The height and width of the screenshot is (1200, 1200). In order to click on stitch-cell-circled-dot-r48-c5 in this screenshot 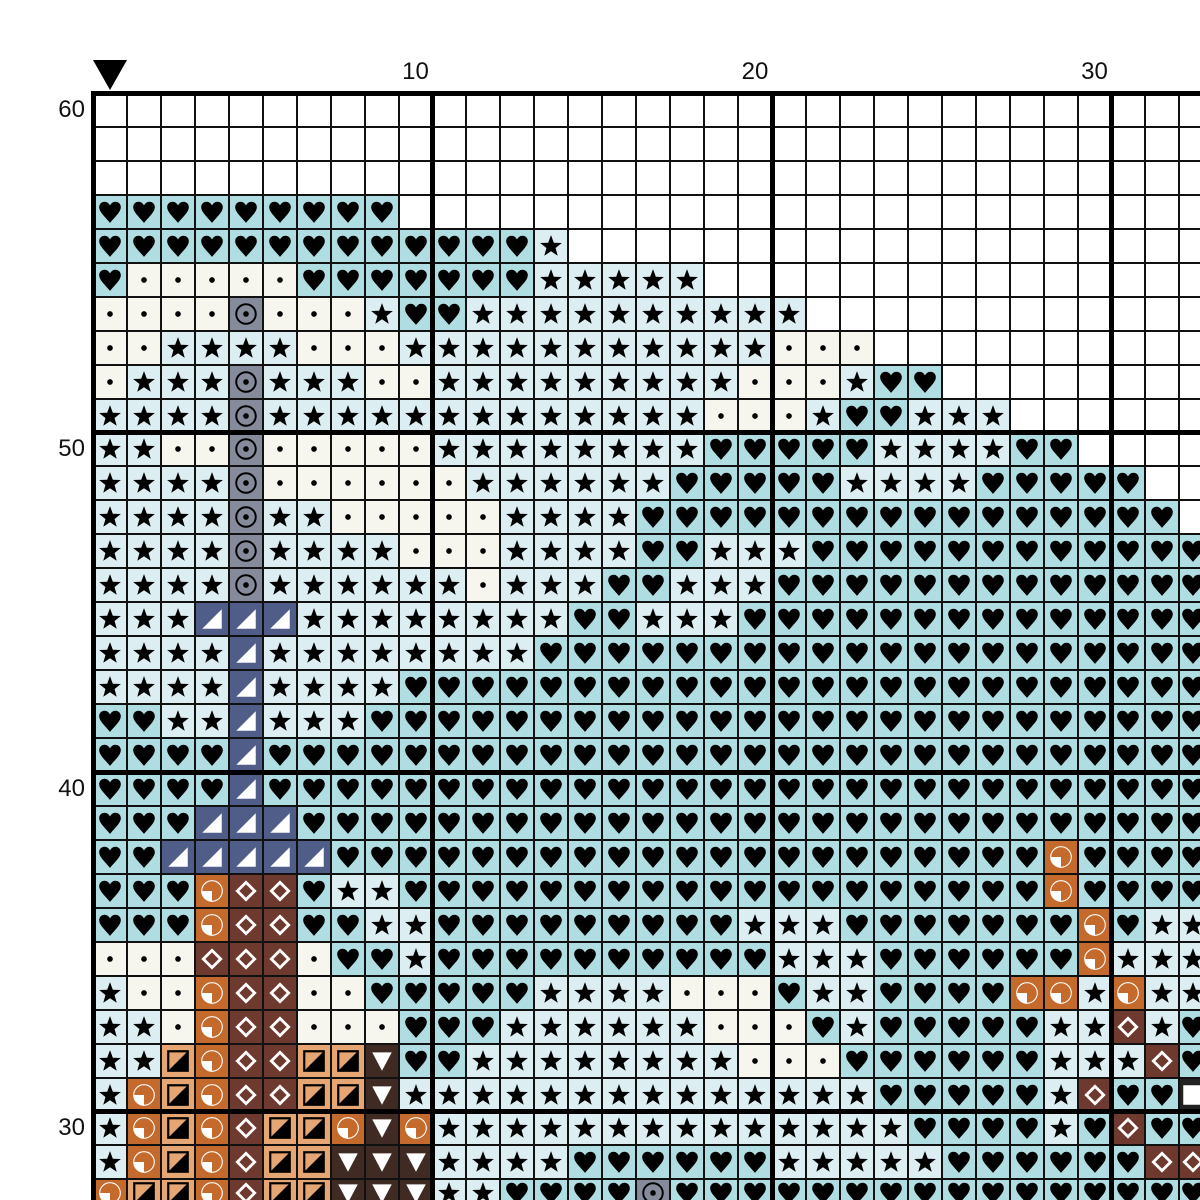, I will do `click(245, 517)`.